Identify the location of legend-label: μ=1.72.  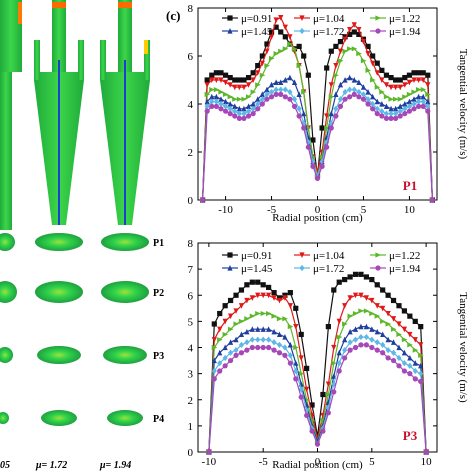
(328, 32).